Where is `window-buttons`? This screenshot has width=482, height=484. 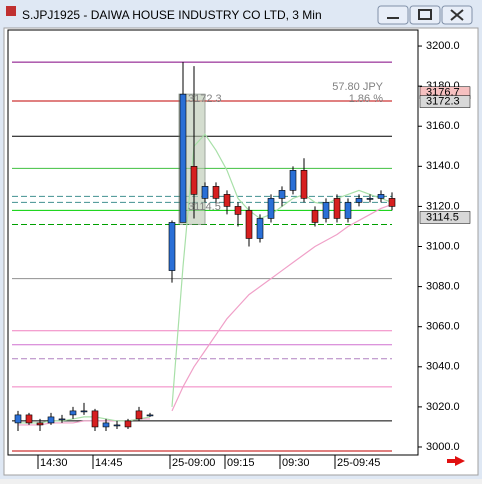
window-buttons is located at coordinates (425, 15).